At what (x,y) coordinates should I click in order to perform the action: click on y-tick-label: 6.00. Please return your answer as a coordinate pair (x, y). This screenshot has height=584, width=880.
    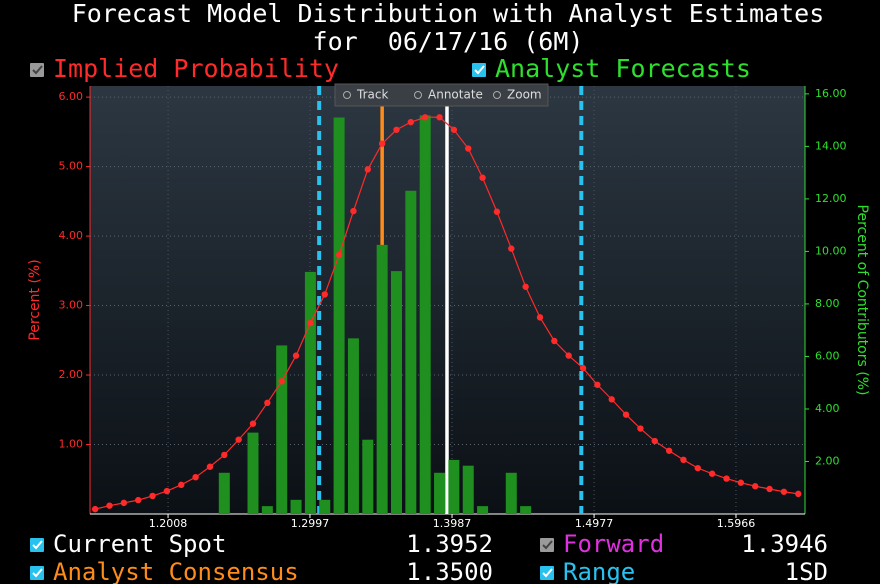
    Looking at the image, I should click on (71, 96).